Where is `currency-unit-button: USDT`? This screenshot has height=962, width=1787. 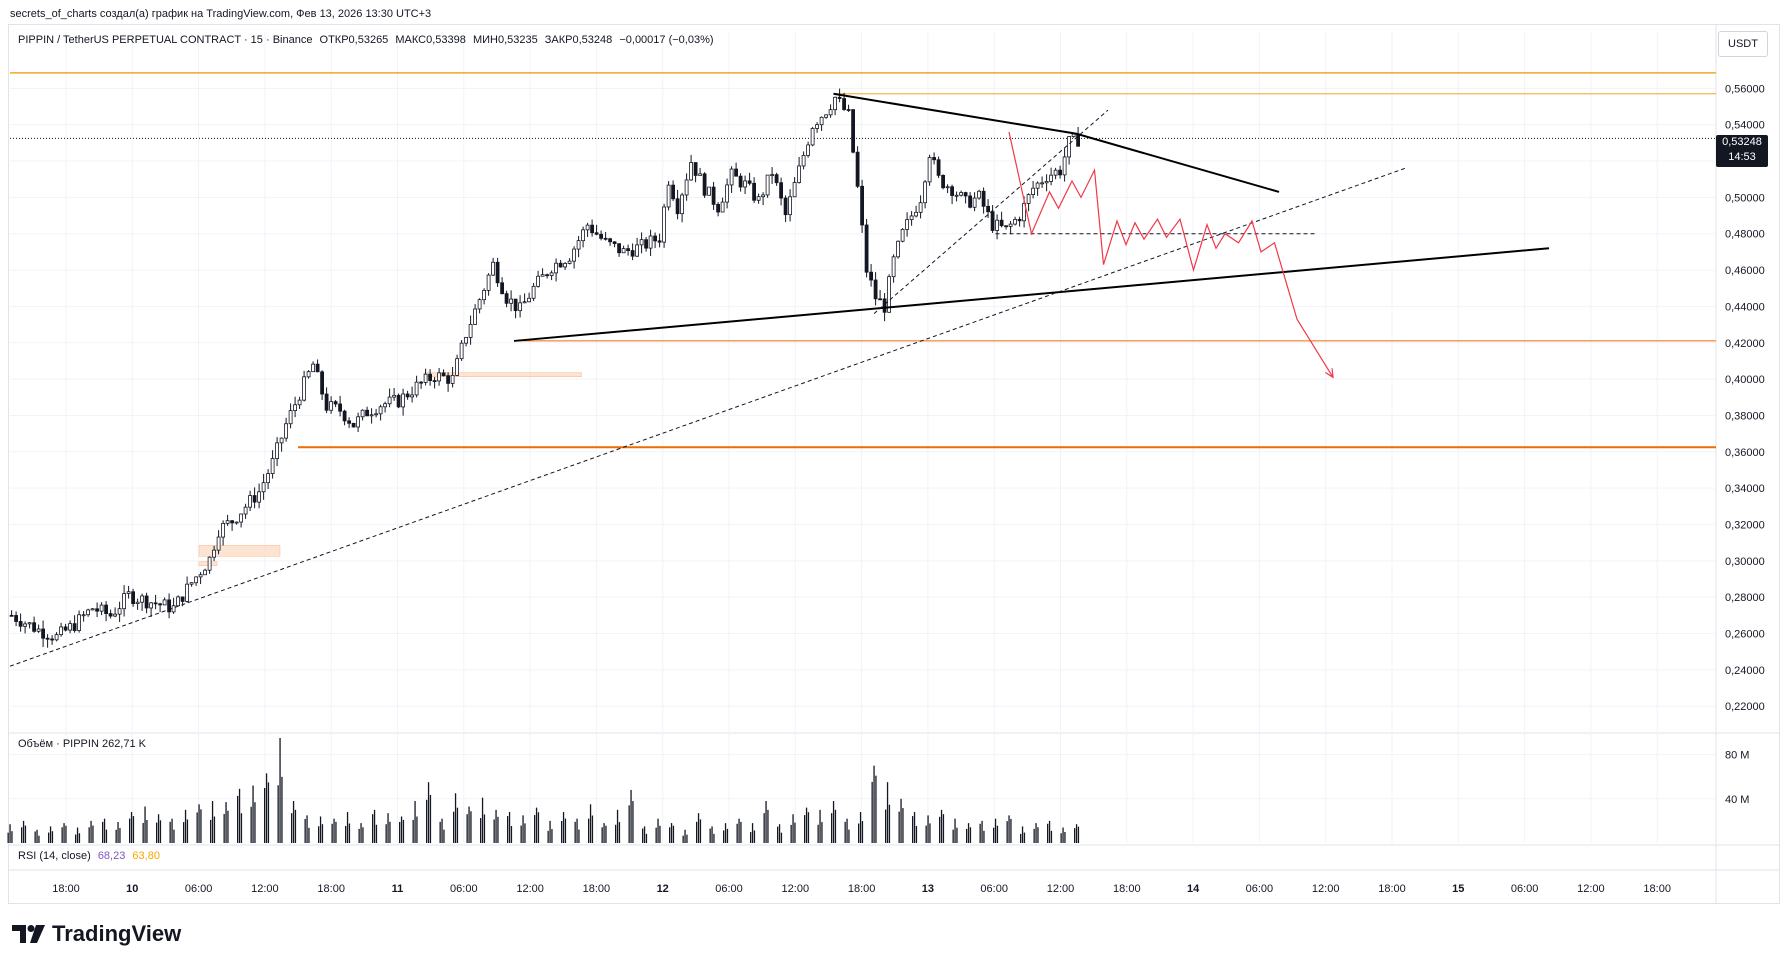 currency-unit-button: USDT is located at coordinates (1743, 44).